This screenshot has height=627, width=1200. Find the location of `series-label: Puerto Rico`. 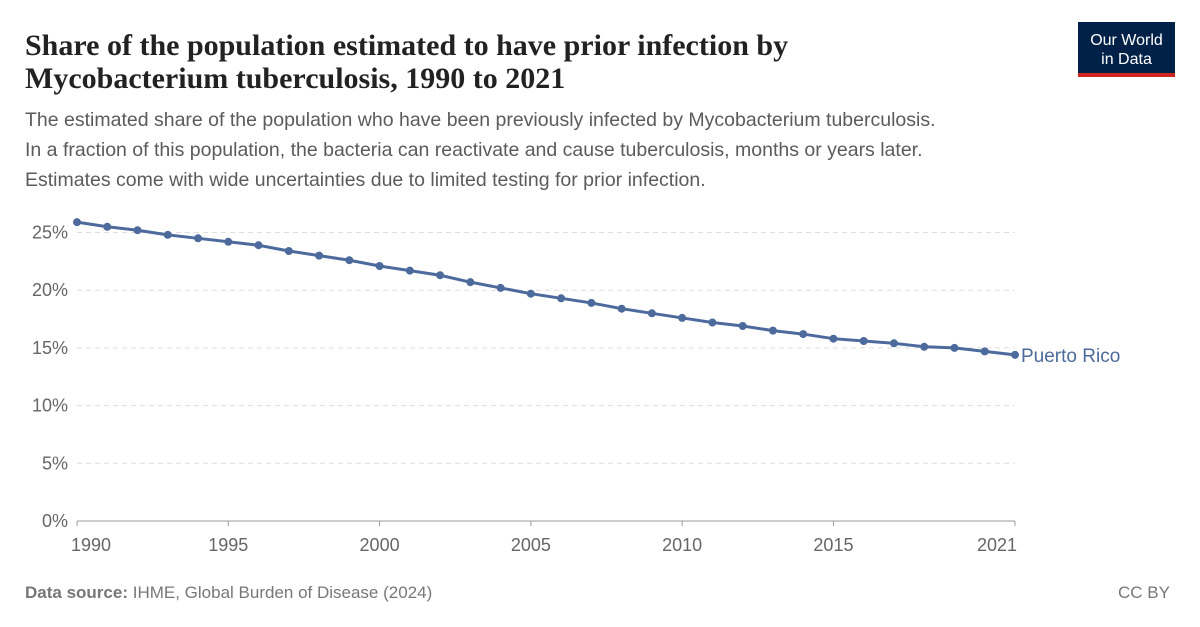

series-label: Puerto Rico is located at coordinates (1070, 356).